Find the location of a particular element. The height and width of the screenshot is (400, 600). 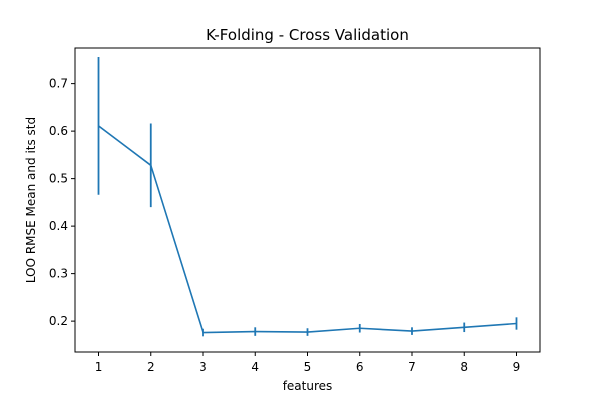

x-tick-label: 4 is located at coordinates (255, 367).